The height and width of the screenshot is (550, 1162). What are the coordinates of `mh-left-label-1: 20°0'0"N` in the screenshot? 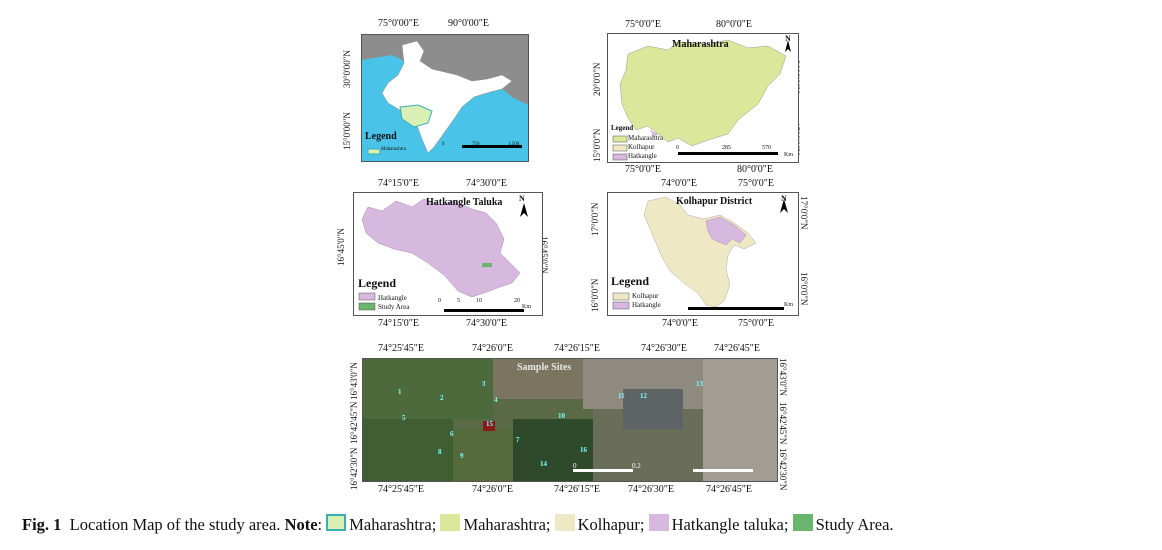 It's located at (597, 79).